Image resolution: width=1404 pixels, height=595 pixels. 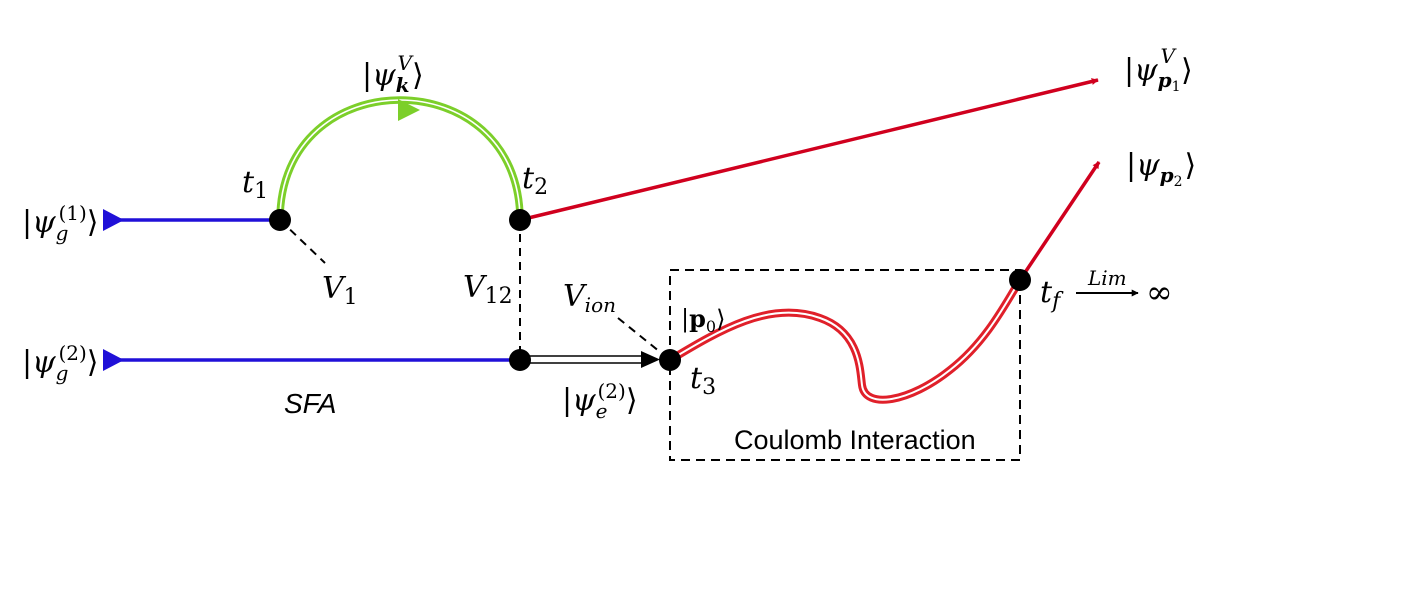 I want to click on label-ground2: |ψg(2)⟩, so click(x=60, y=363).